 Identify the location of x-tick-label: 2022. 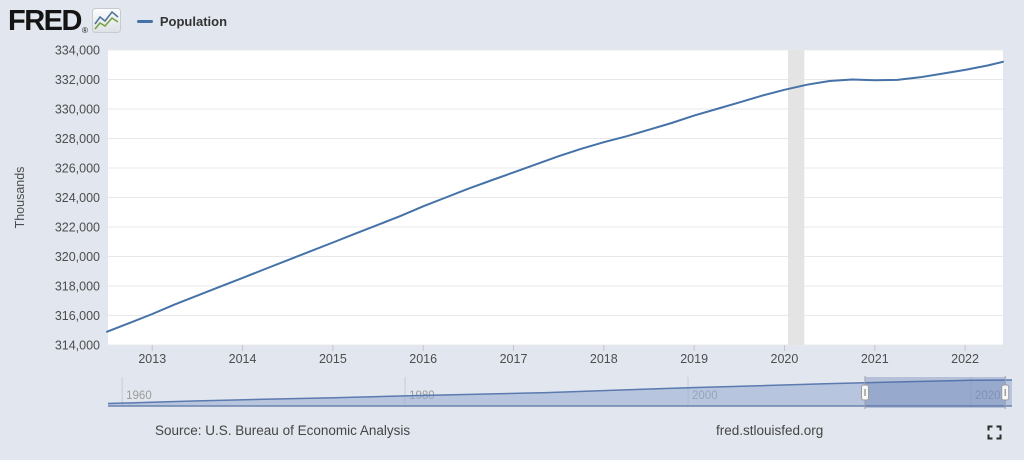
(965, 359).